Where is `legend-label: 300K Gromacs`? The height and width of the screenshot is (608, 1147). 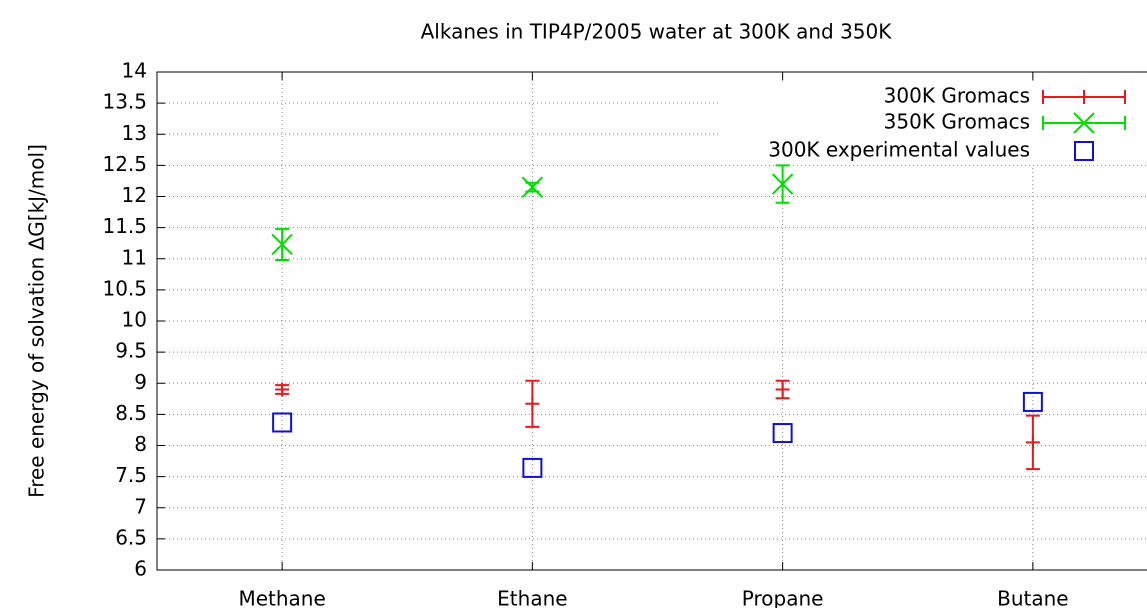 legend-label: 300K Gromacs is located at coordinates (957, 96).